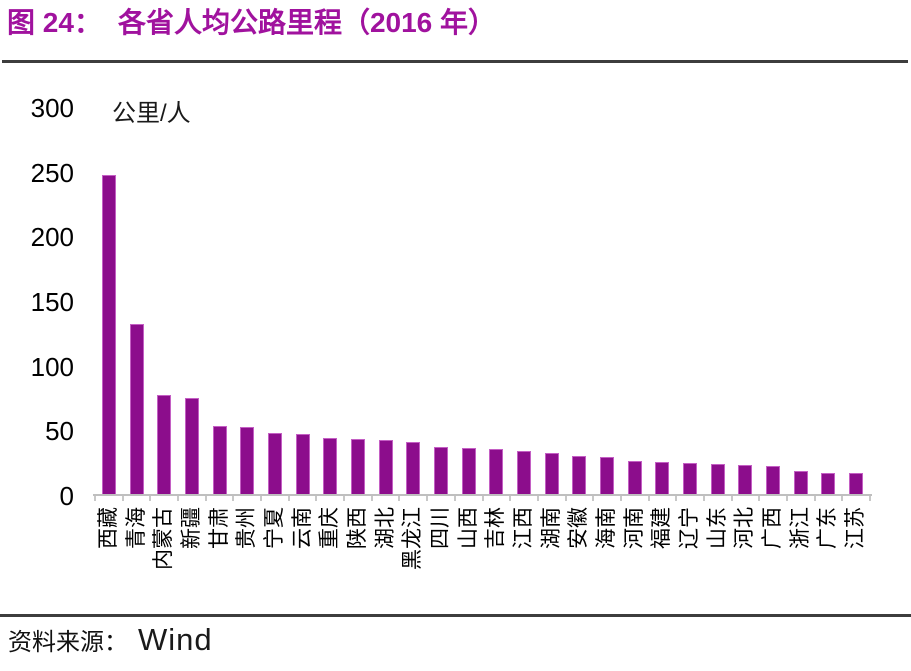  I want to click on figure-title: 图 24： 各省人均公路里程（2016 年）, so click(251, 23).